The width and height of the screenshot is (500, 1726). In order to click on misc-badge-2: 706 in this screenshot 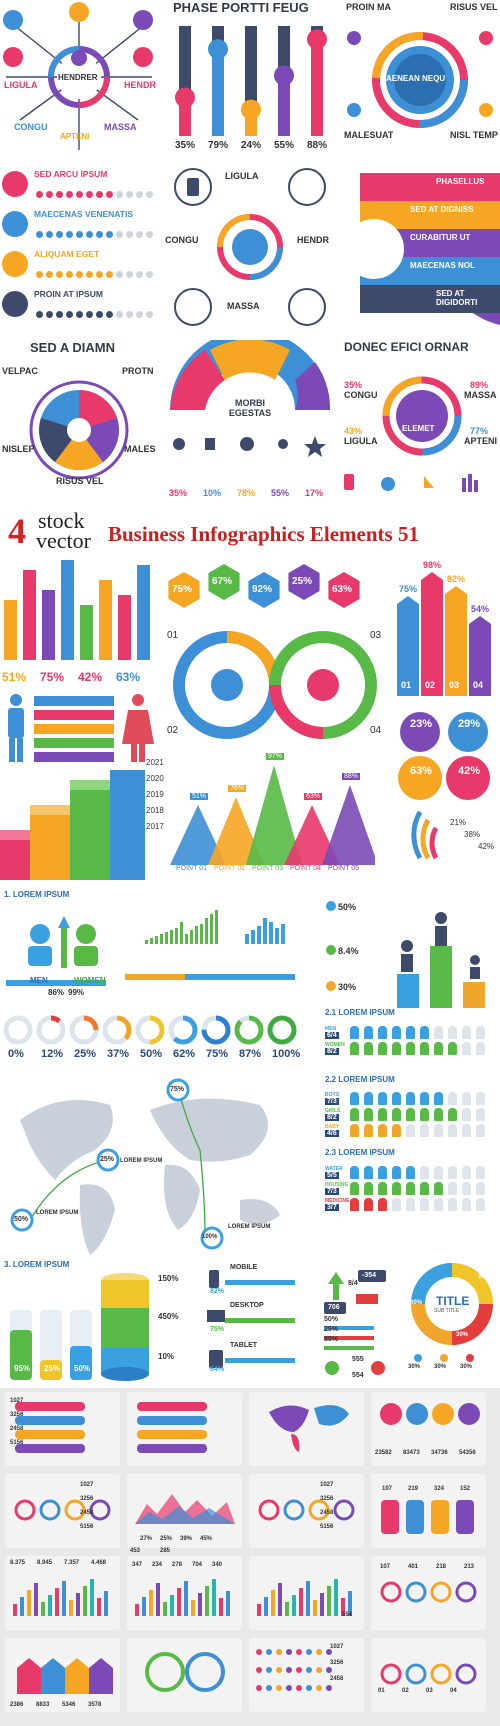, I will do `click(334, 1307)`.